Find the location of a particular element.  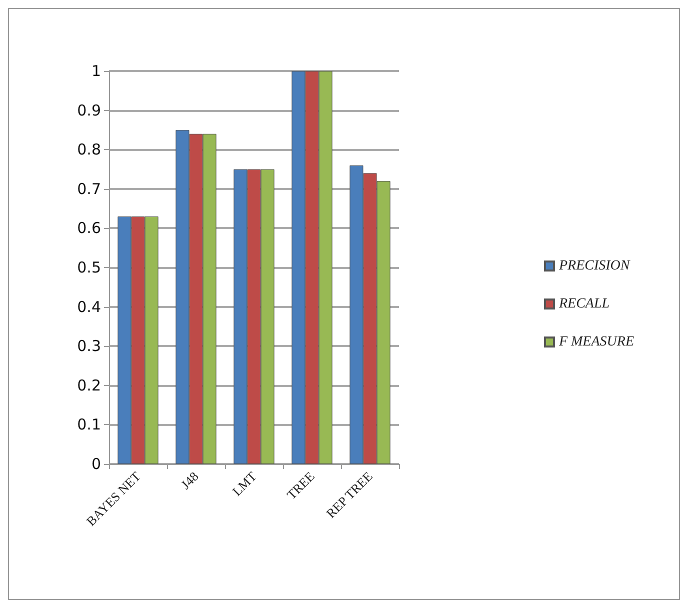

legend-label: RECALL is located at coordinates (584, 304).